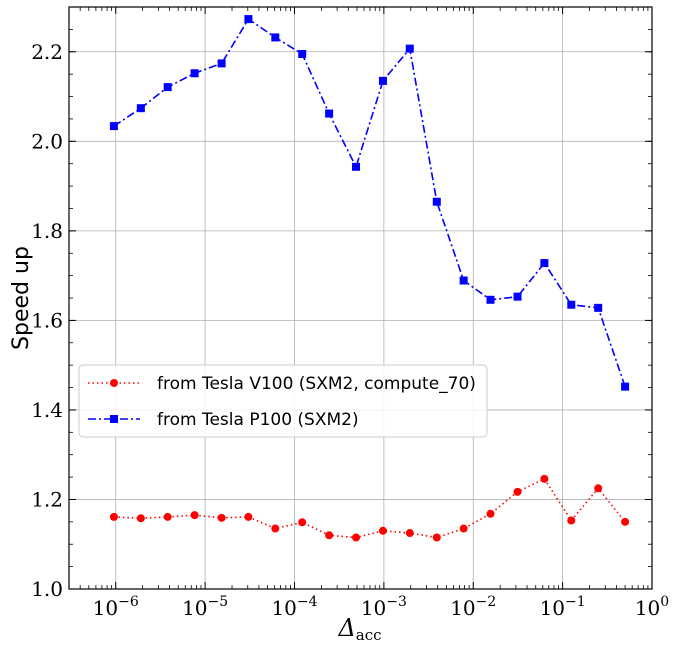  What do you see at coordinates (258, 420) in the screenshot?
I see `legend-label-p100: from Tesla P100 (SXM2)` at bounding box center [258, 420].